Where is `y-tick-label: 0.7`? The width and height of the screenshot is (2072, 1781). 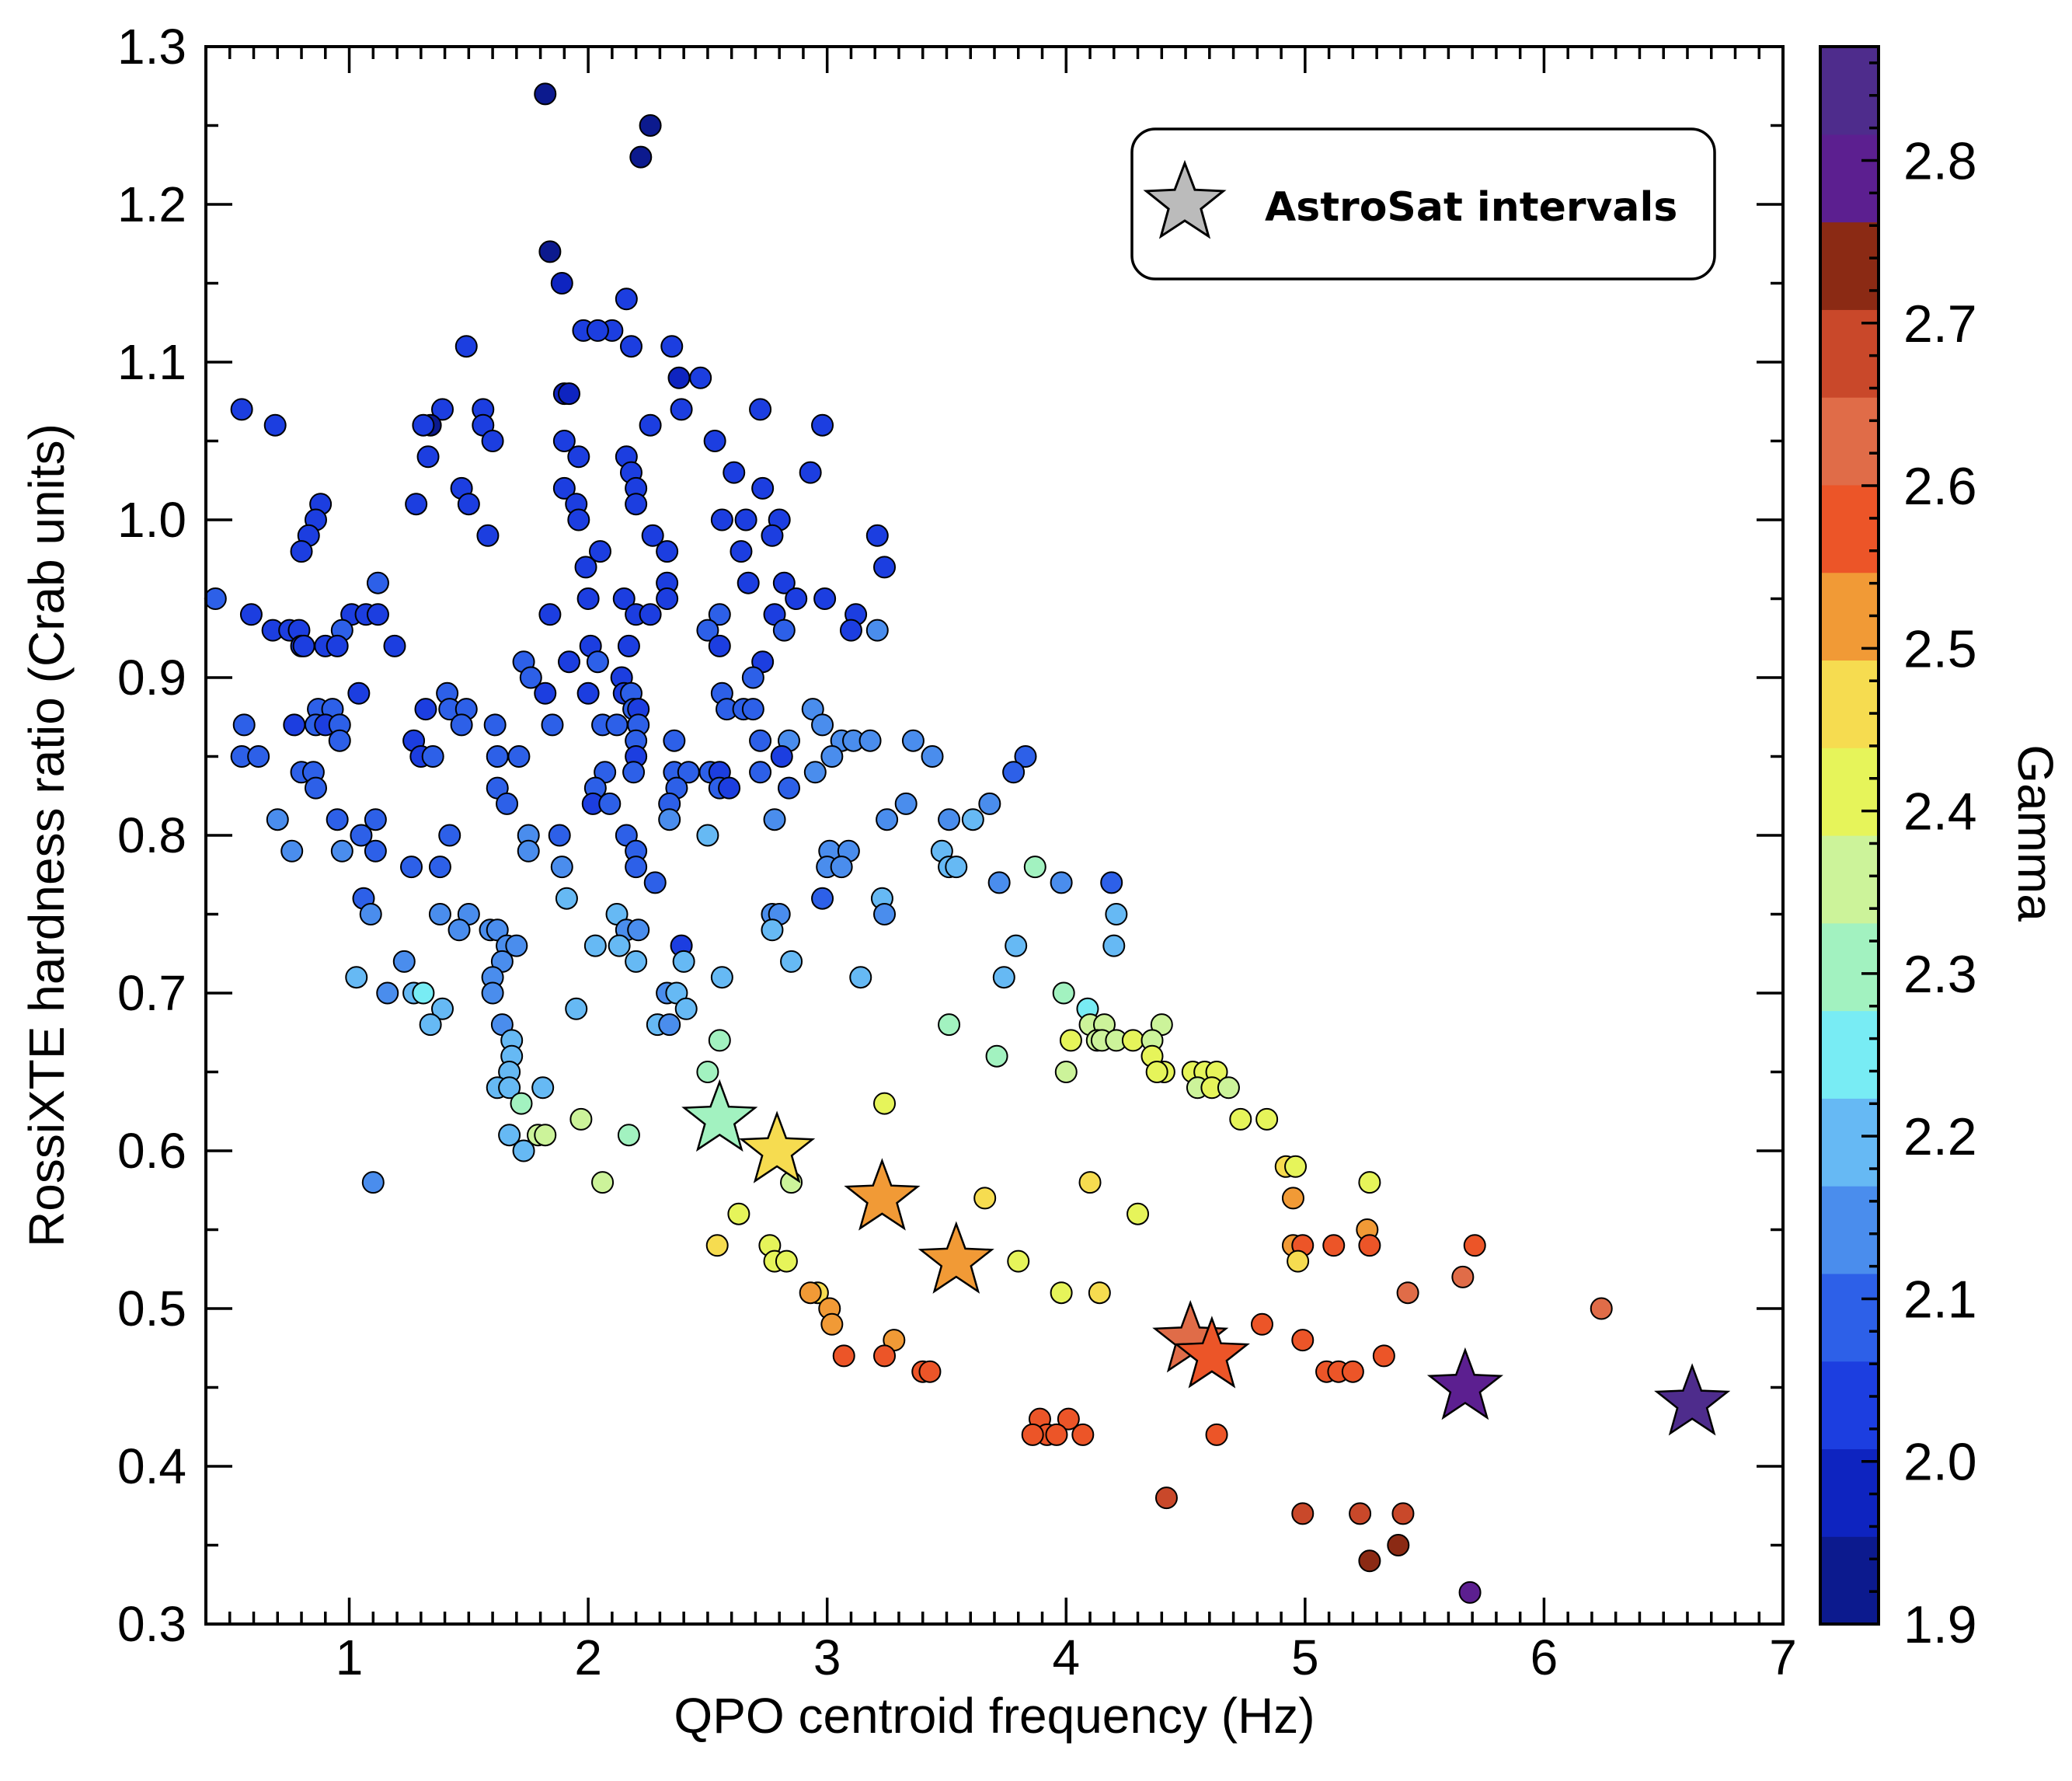 y-tick-label: 0.7 is located at coordinates (151, 993).